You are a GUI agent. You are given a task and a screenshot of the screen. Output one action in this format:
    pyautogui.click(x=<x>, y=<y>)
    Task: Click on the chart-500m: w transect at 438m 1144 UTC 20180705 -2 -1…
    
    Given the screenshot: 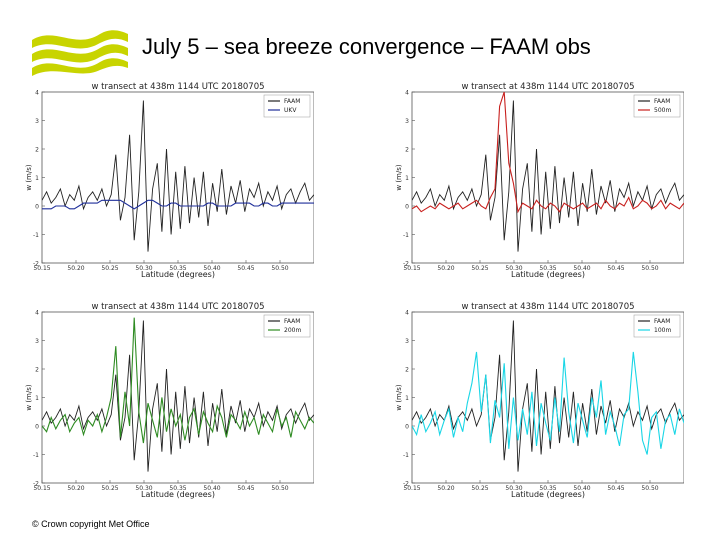 What is the action you would take?
    pyautogui.click(x=539, y=180)
    